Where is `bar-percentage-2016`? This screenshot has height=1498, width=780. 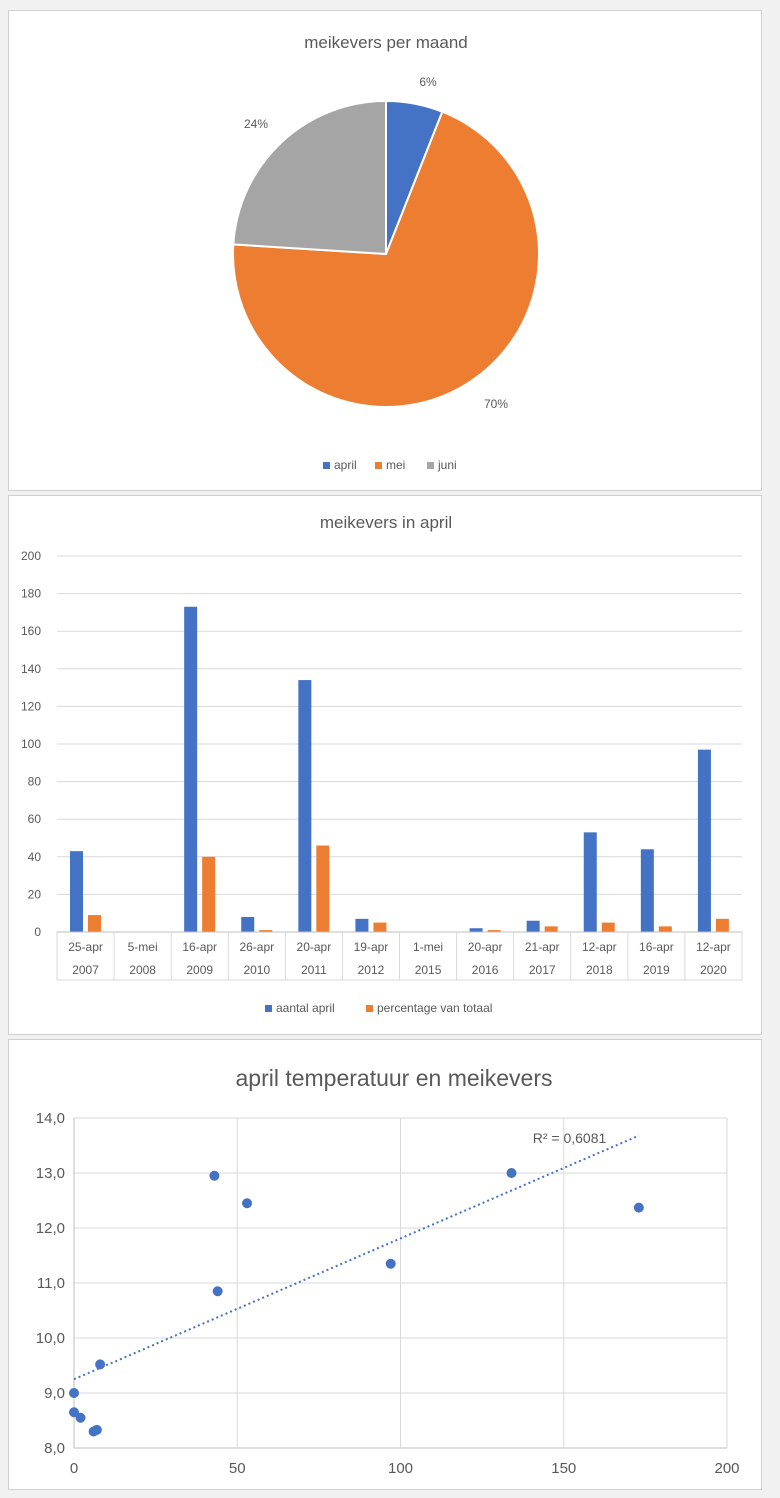
bar-percentage-2016 is located at coordinates (494, 931).